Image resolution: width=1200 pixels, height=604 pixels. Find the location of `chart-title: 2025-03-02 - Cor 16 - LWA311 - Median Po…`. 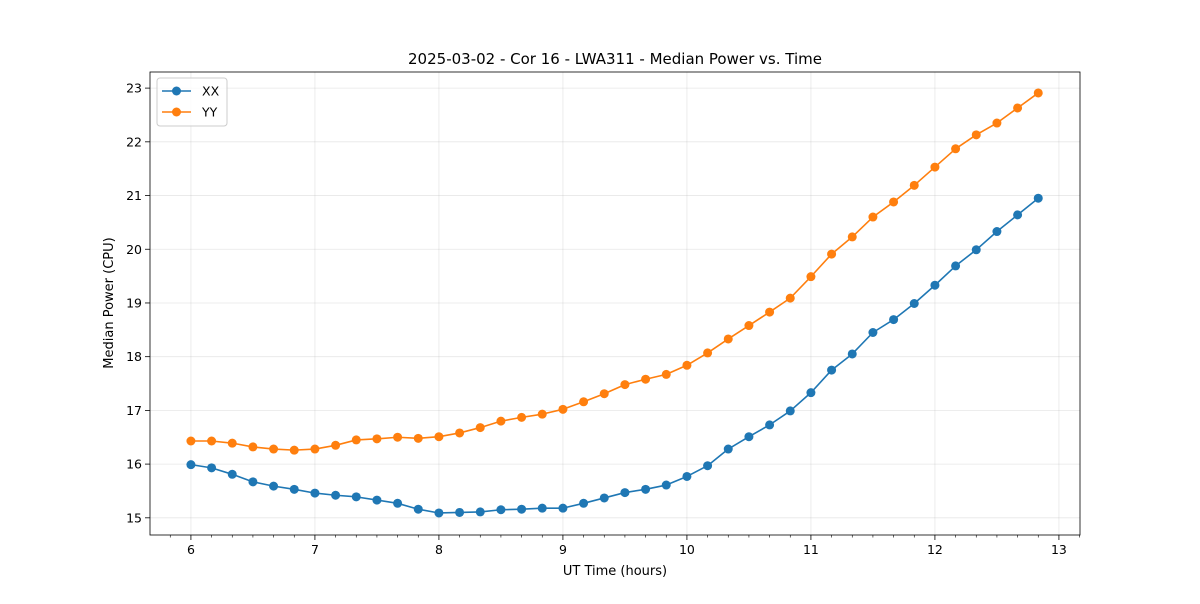

chart-title: 2025-03-02 - Cor 16 - LWA311 - Median Po… is located at coordinates (615, 59).